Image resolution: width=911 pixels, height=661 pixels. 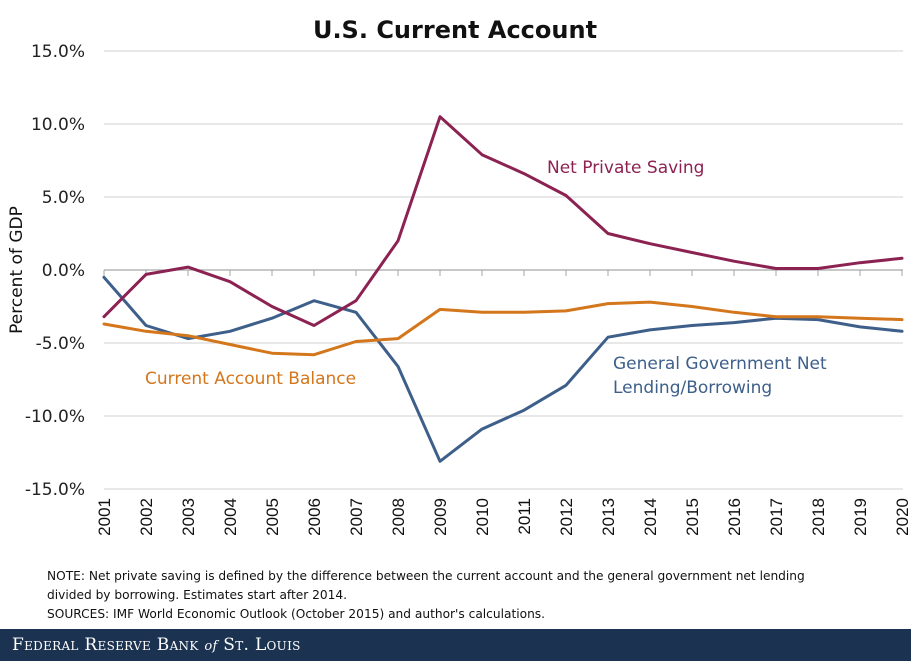 What do you see at coordinates (55, 417) in the screenshot?
I see `y-tick-label: -10.0%` at bounding box center [55, 417].